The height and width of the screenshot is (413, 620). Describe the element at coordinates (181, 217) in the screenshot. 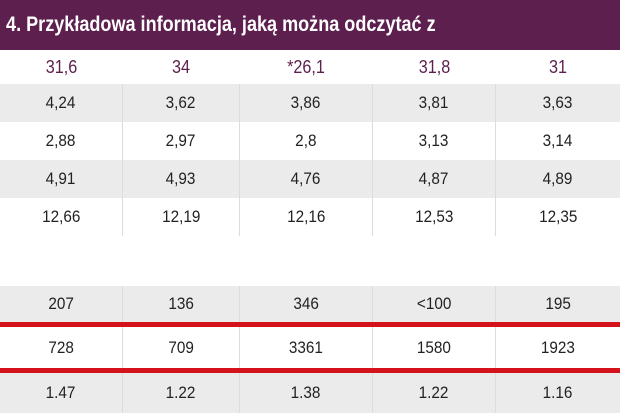

I see `table-cell: 12,19` at that location.